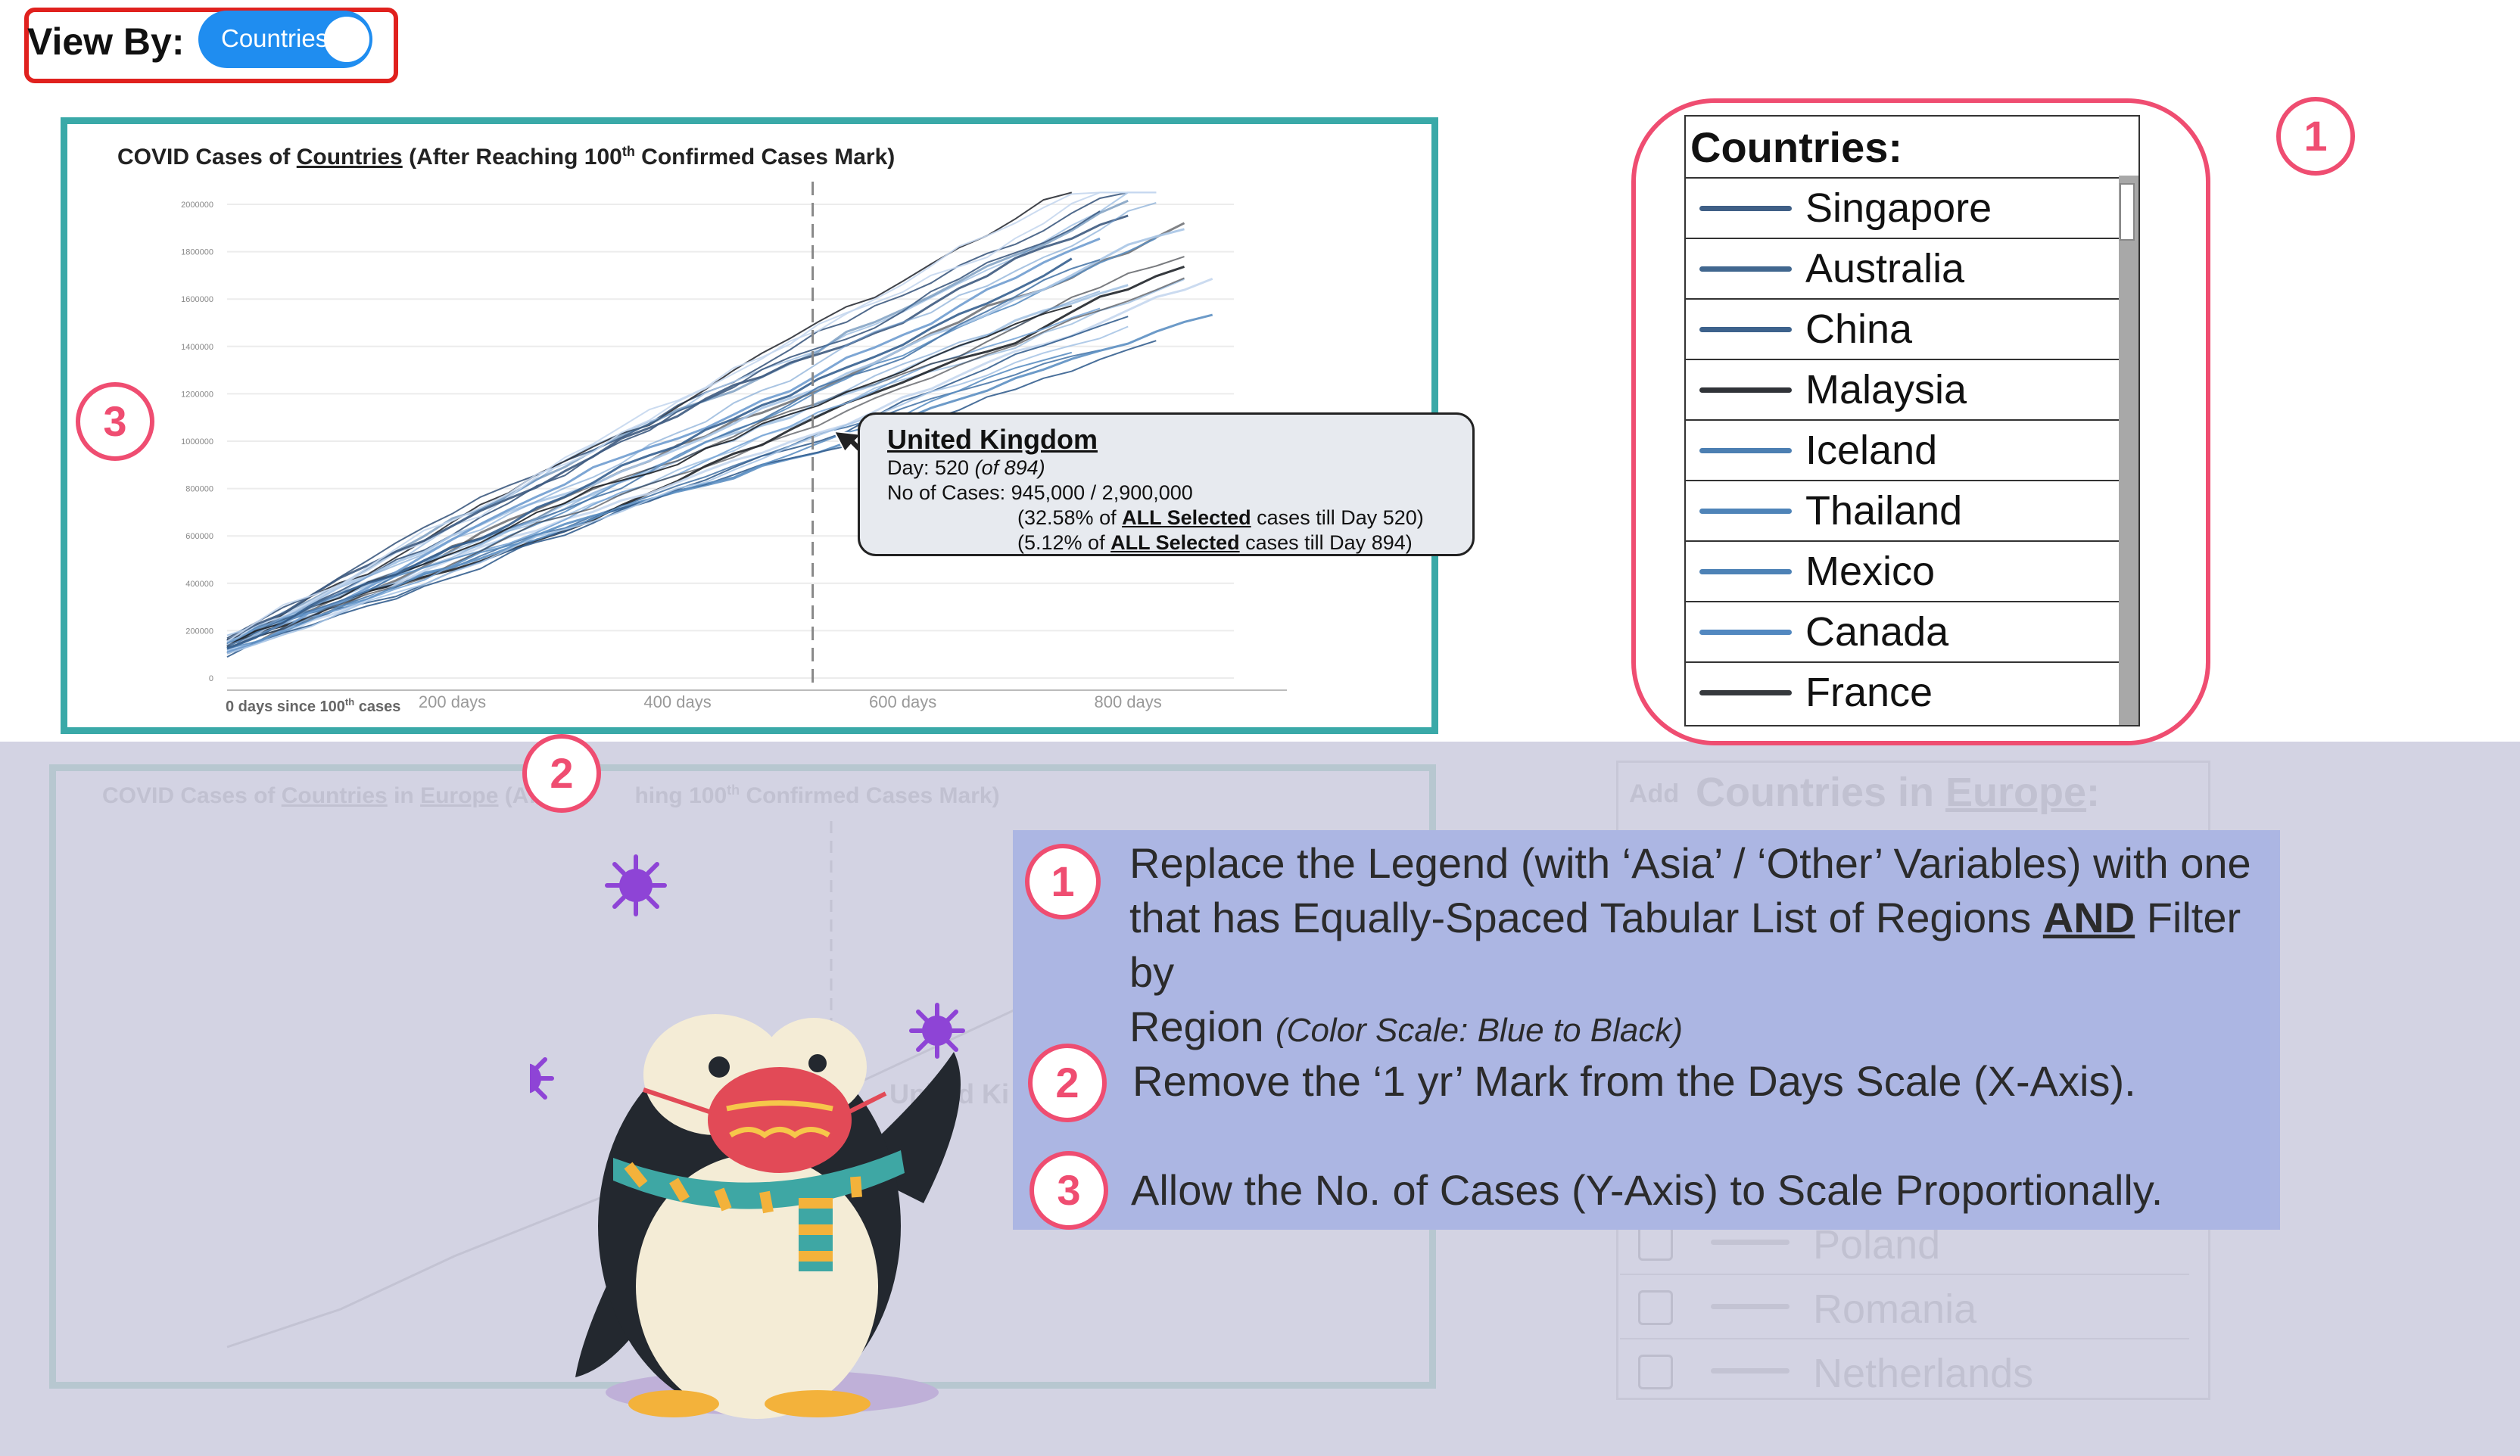  Describe the element at coordinates (1040, 493) in the screenshot. I see `tooltip-cases: No of Cases: 945,000 / 2,900,000` at that location.